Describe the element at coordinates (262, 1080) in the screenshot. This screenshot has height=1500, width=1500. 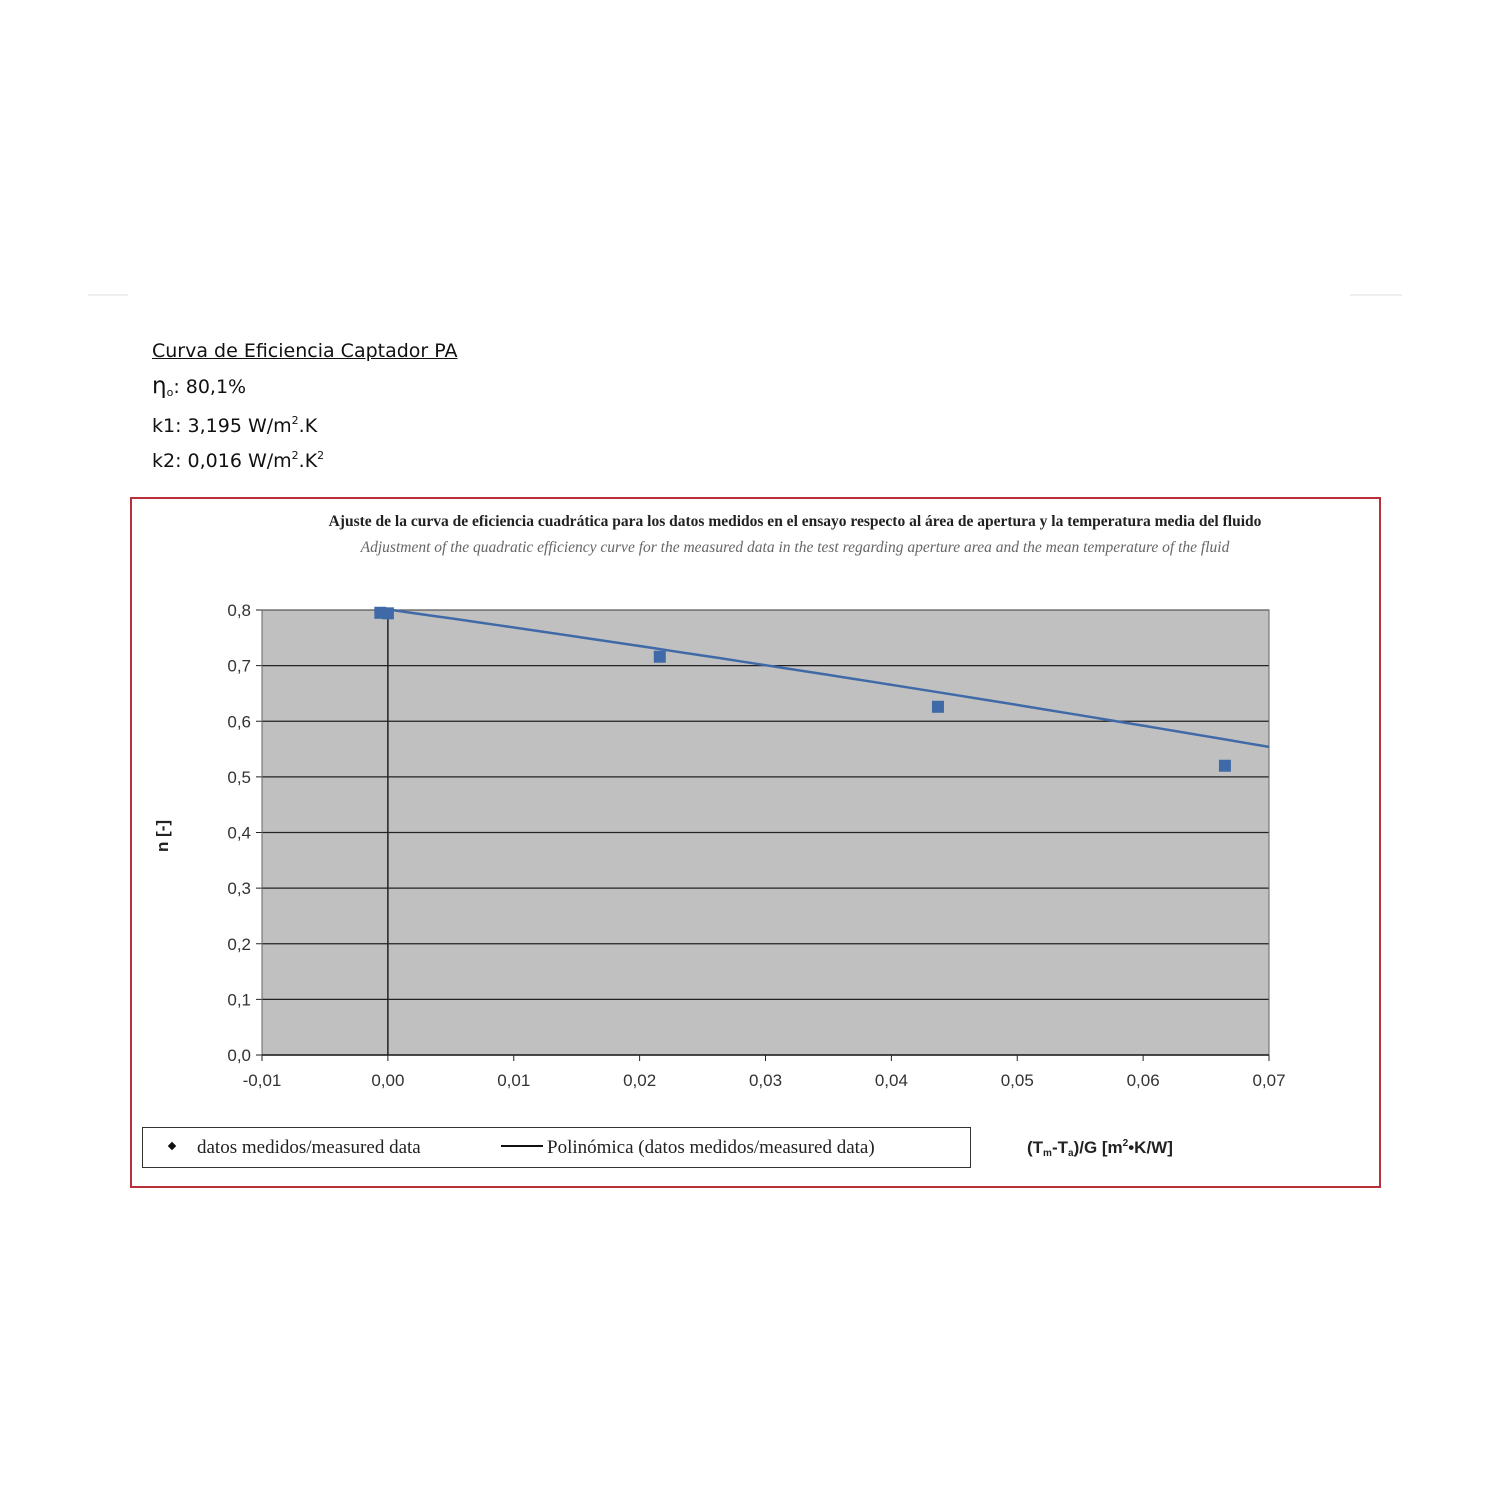
I see `x-tick-label: -0,01` at that location.